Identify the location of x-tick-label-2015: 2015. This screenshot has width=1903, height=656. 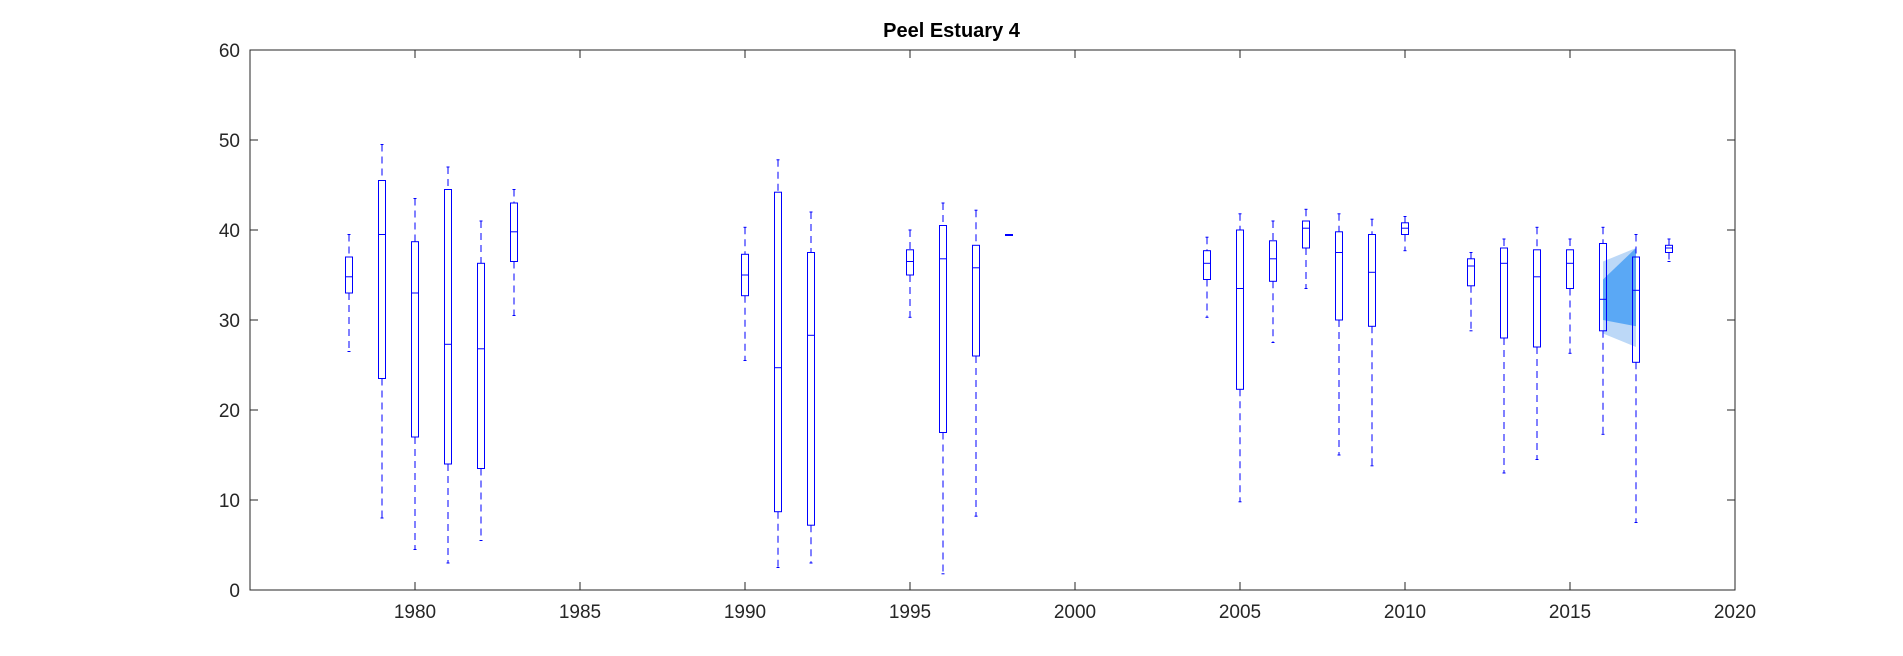
(1570, 612).